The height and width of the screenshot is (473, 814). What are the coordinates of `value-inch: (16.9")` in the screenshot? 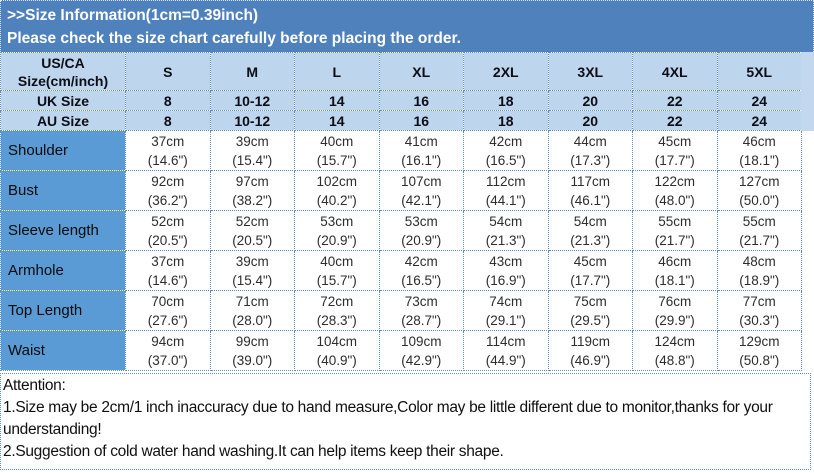 It's located at (505, 280).